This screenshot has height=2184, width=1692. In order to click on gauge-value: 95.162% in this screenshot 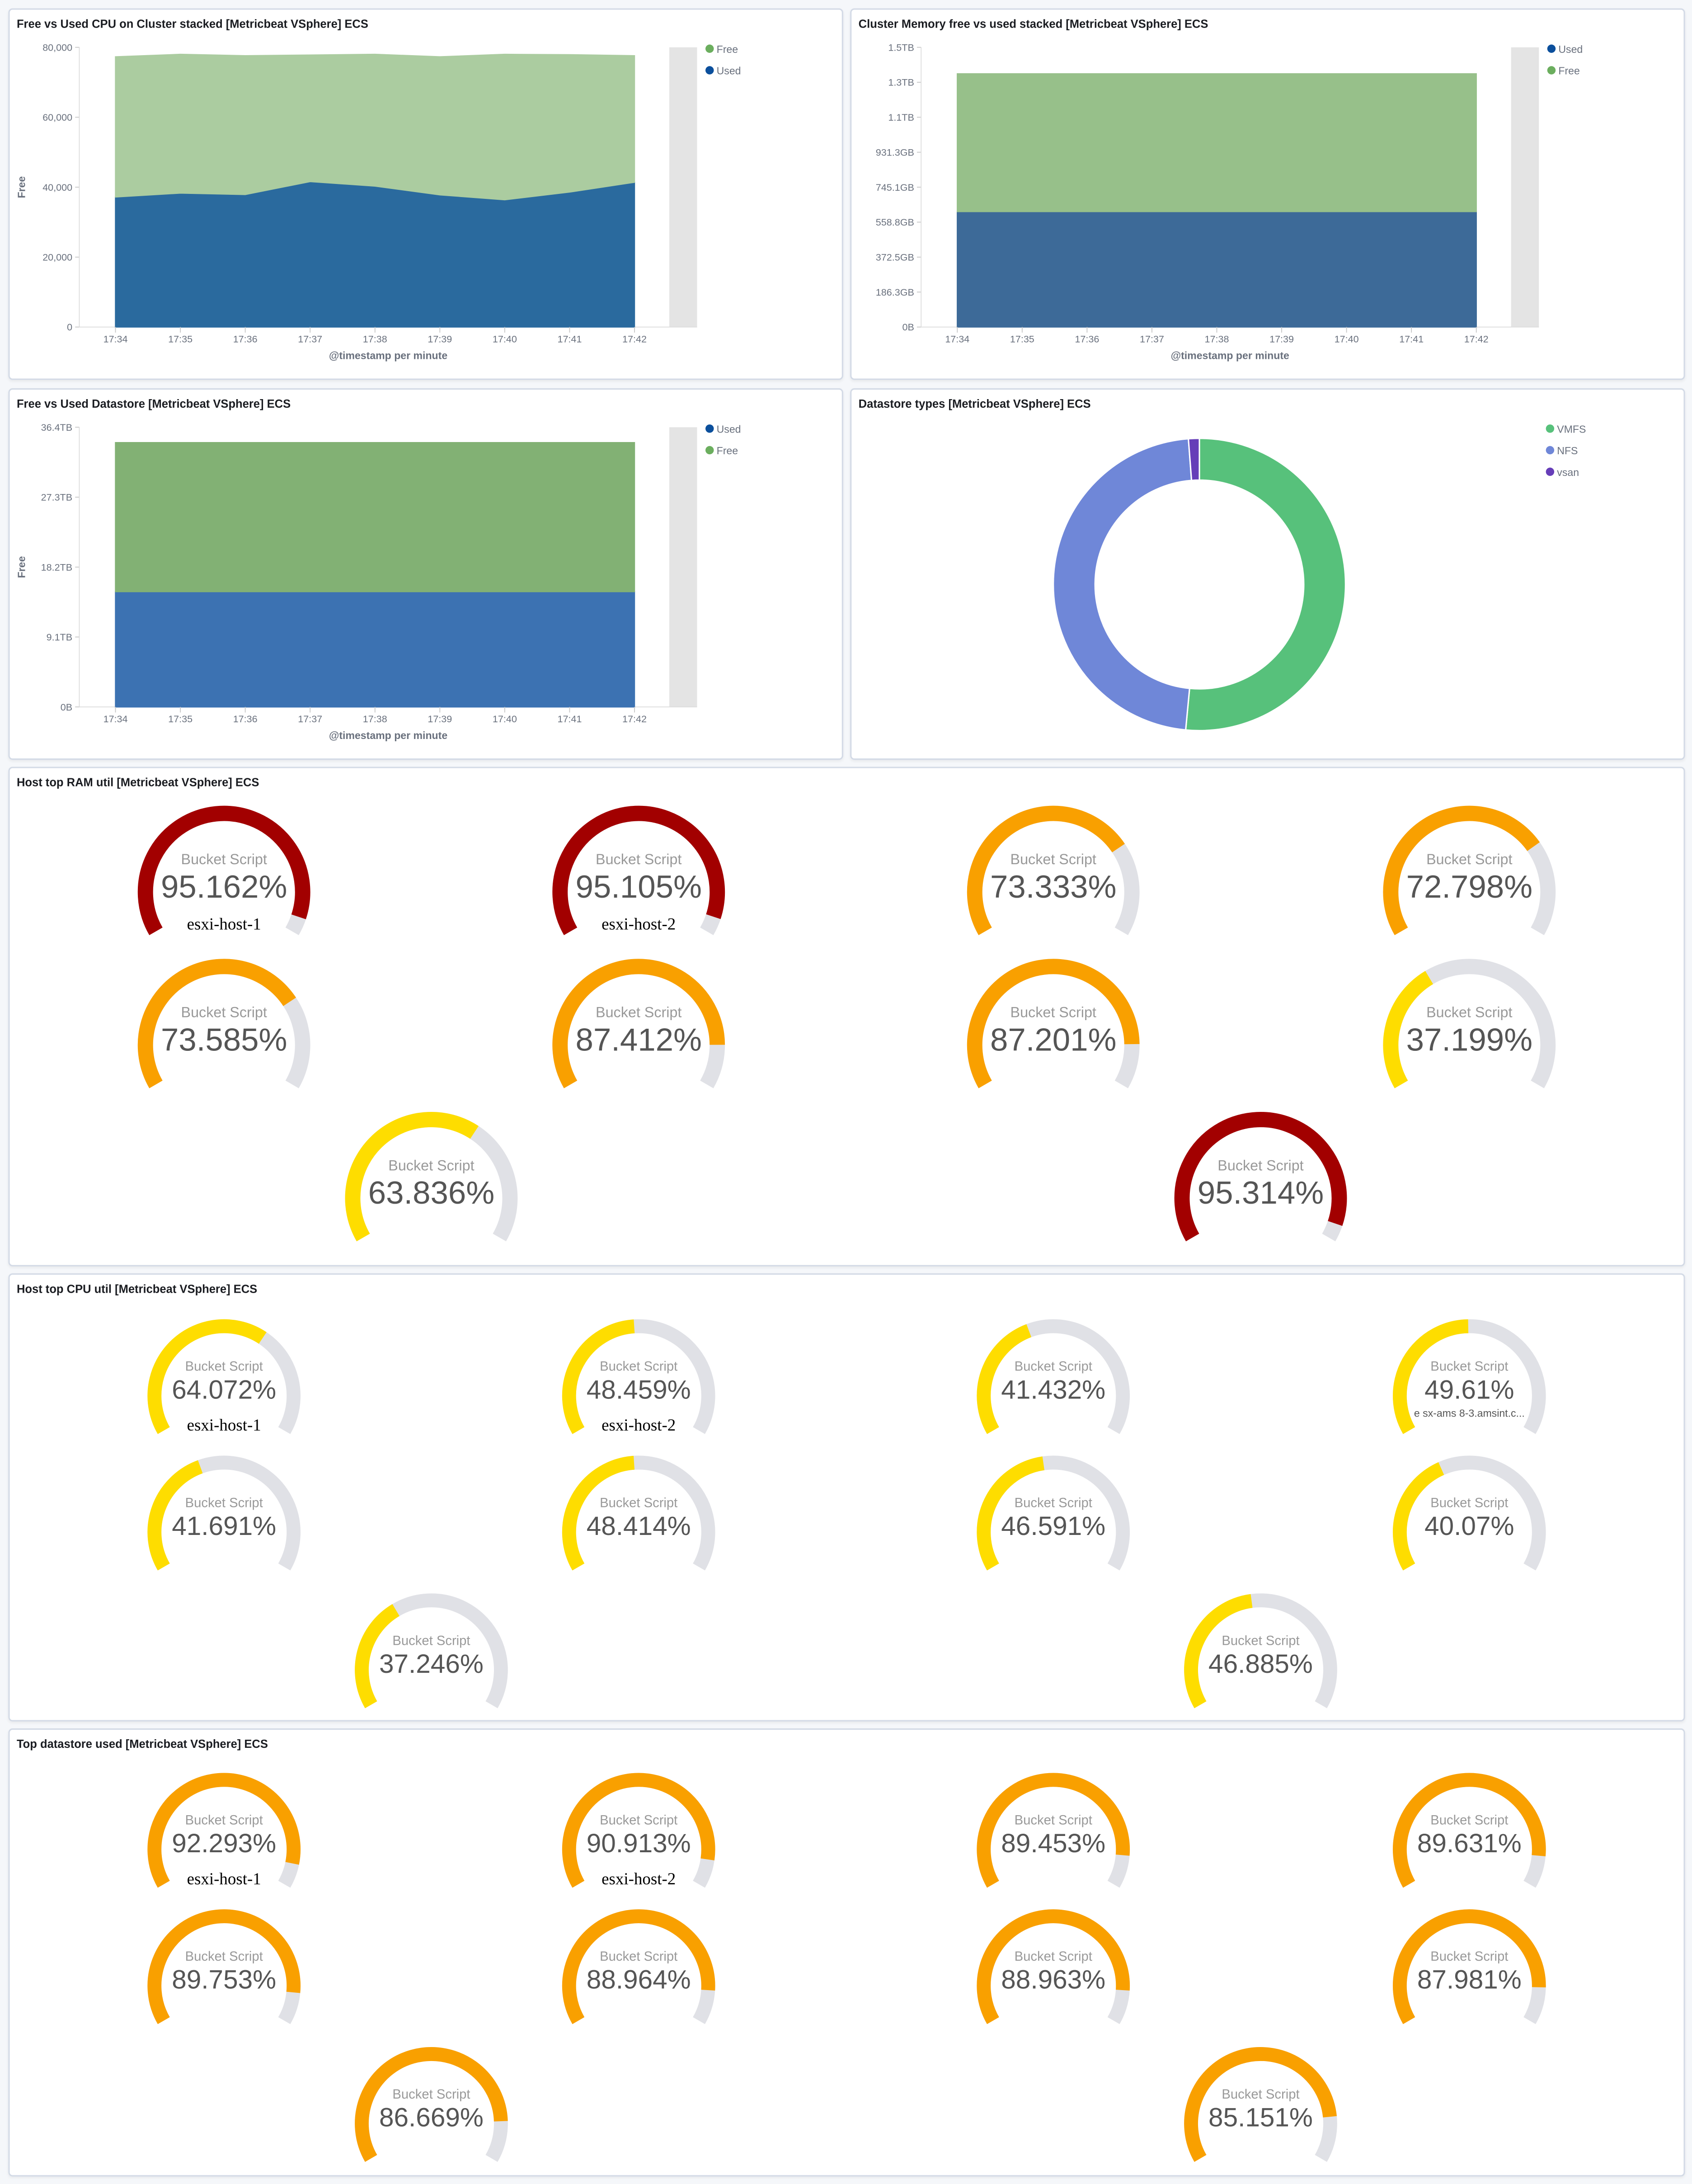, I will do `click(224, 887)`.